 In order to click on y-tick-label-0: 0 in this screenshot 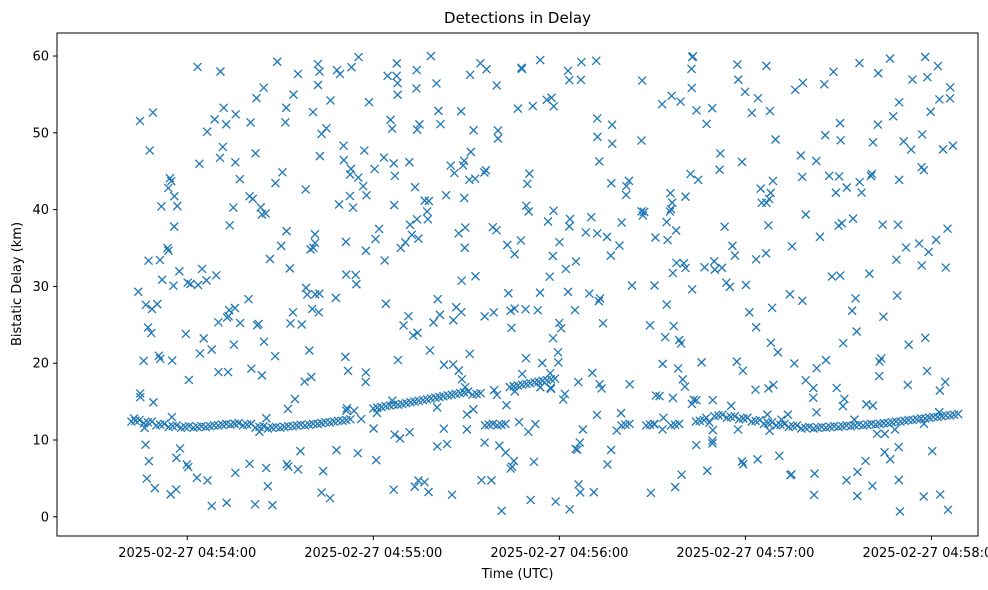, I will do `click(45, 517)`.